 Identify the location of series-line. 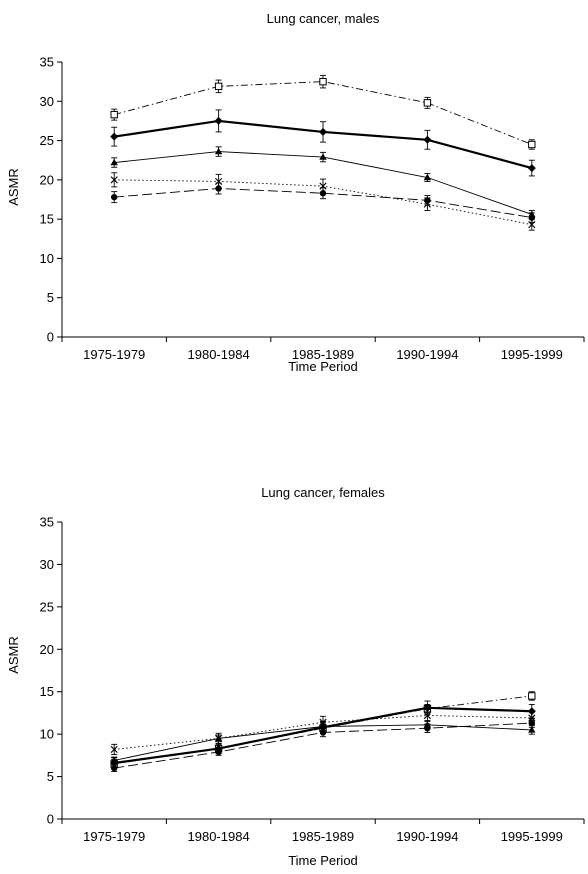
(323, 730).